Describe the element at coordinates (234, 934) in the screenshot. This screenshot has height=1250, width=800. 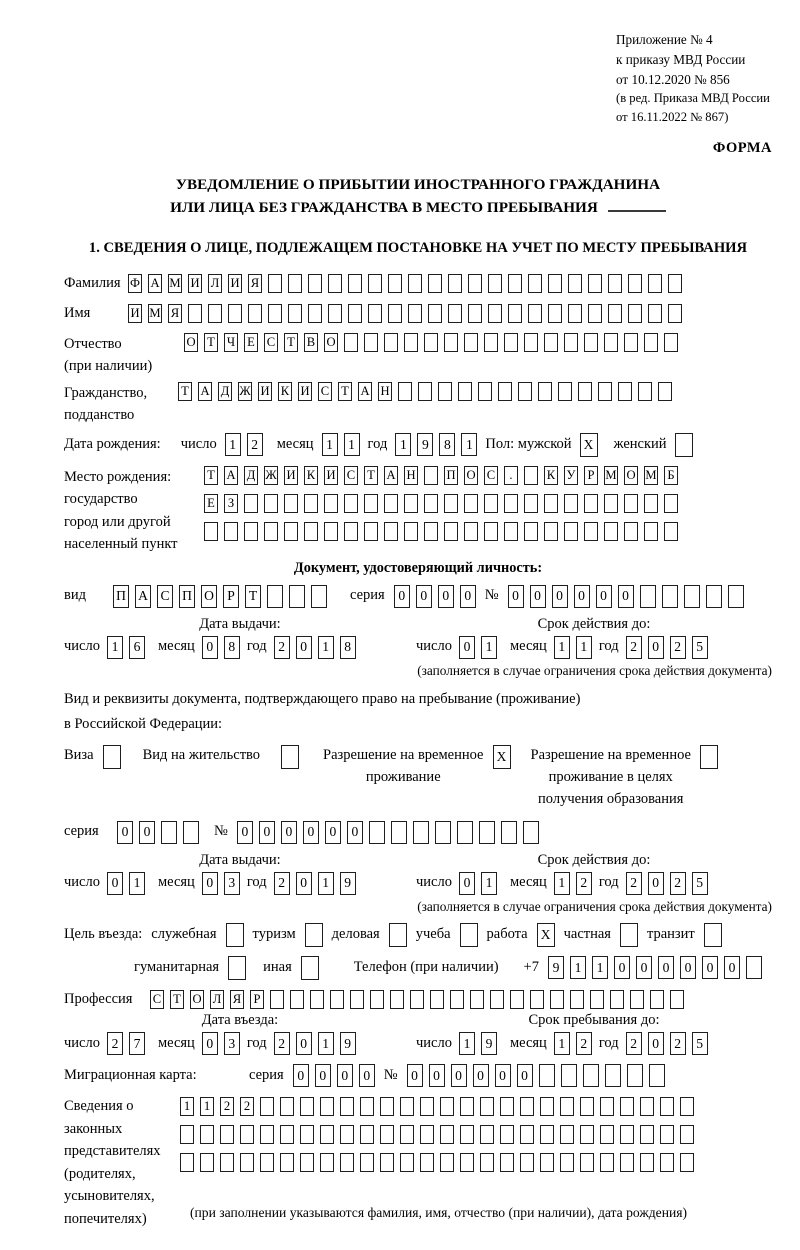
I see `purpose-official-checkbox` at that location.